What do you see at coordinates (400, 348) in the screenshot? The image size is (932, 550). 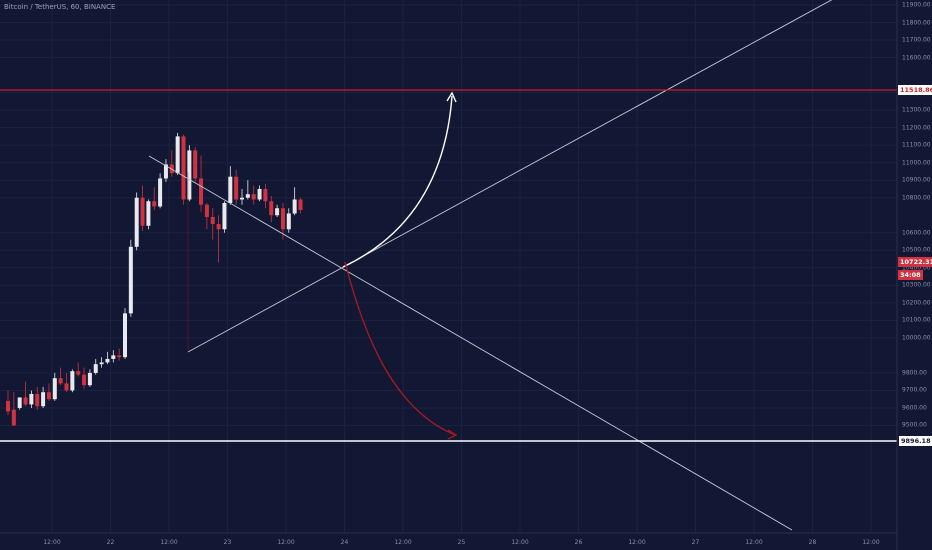 I see `bearish-breakdown-arrow` at bounding box center [400, 348].